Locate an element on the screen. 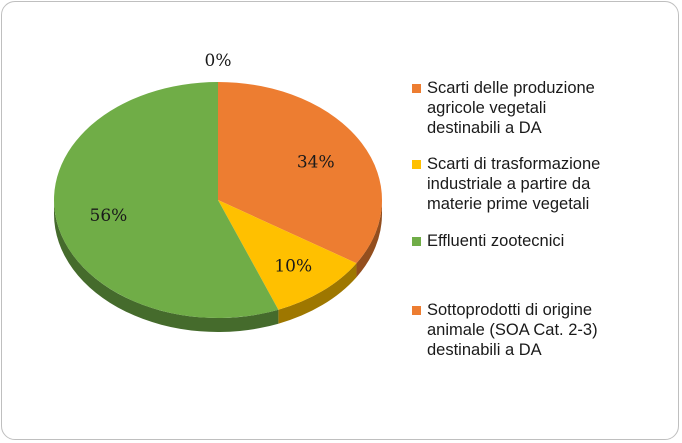  legend-label: Effluenti zootecnici is located at coordinates (496, 241).